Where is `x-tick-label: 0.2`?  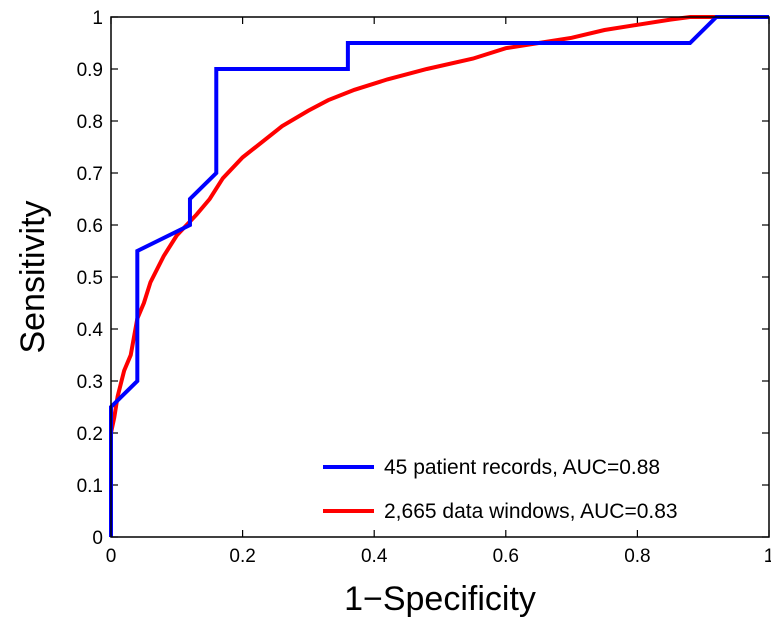 x-tick-label: 0.2 is located at coordinates (242, 556).